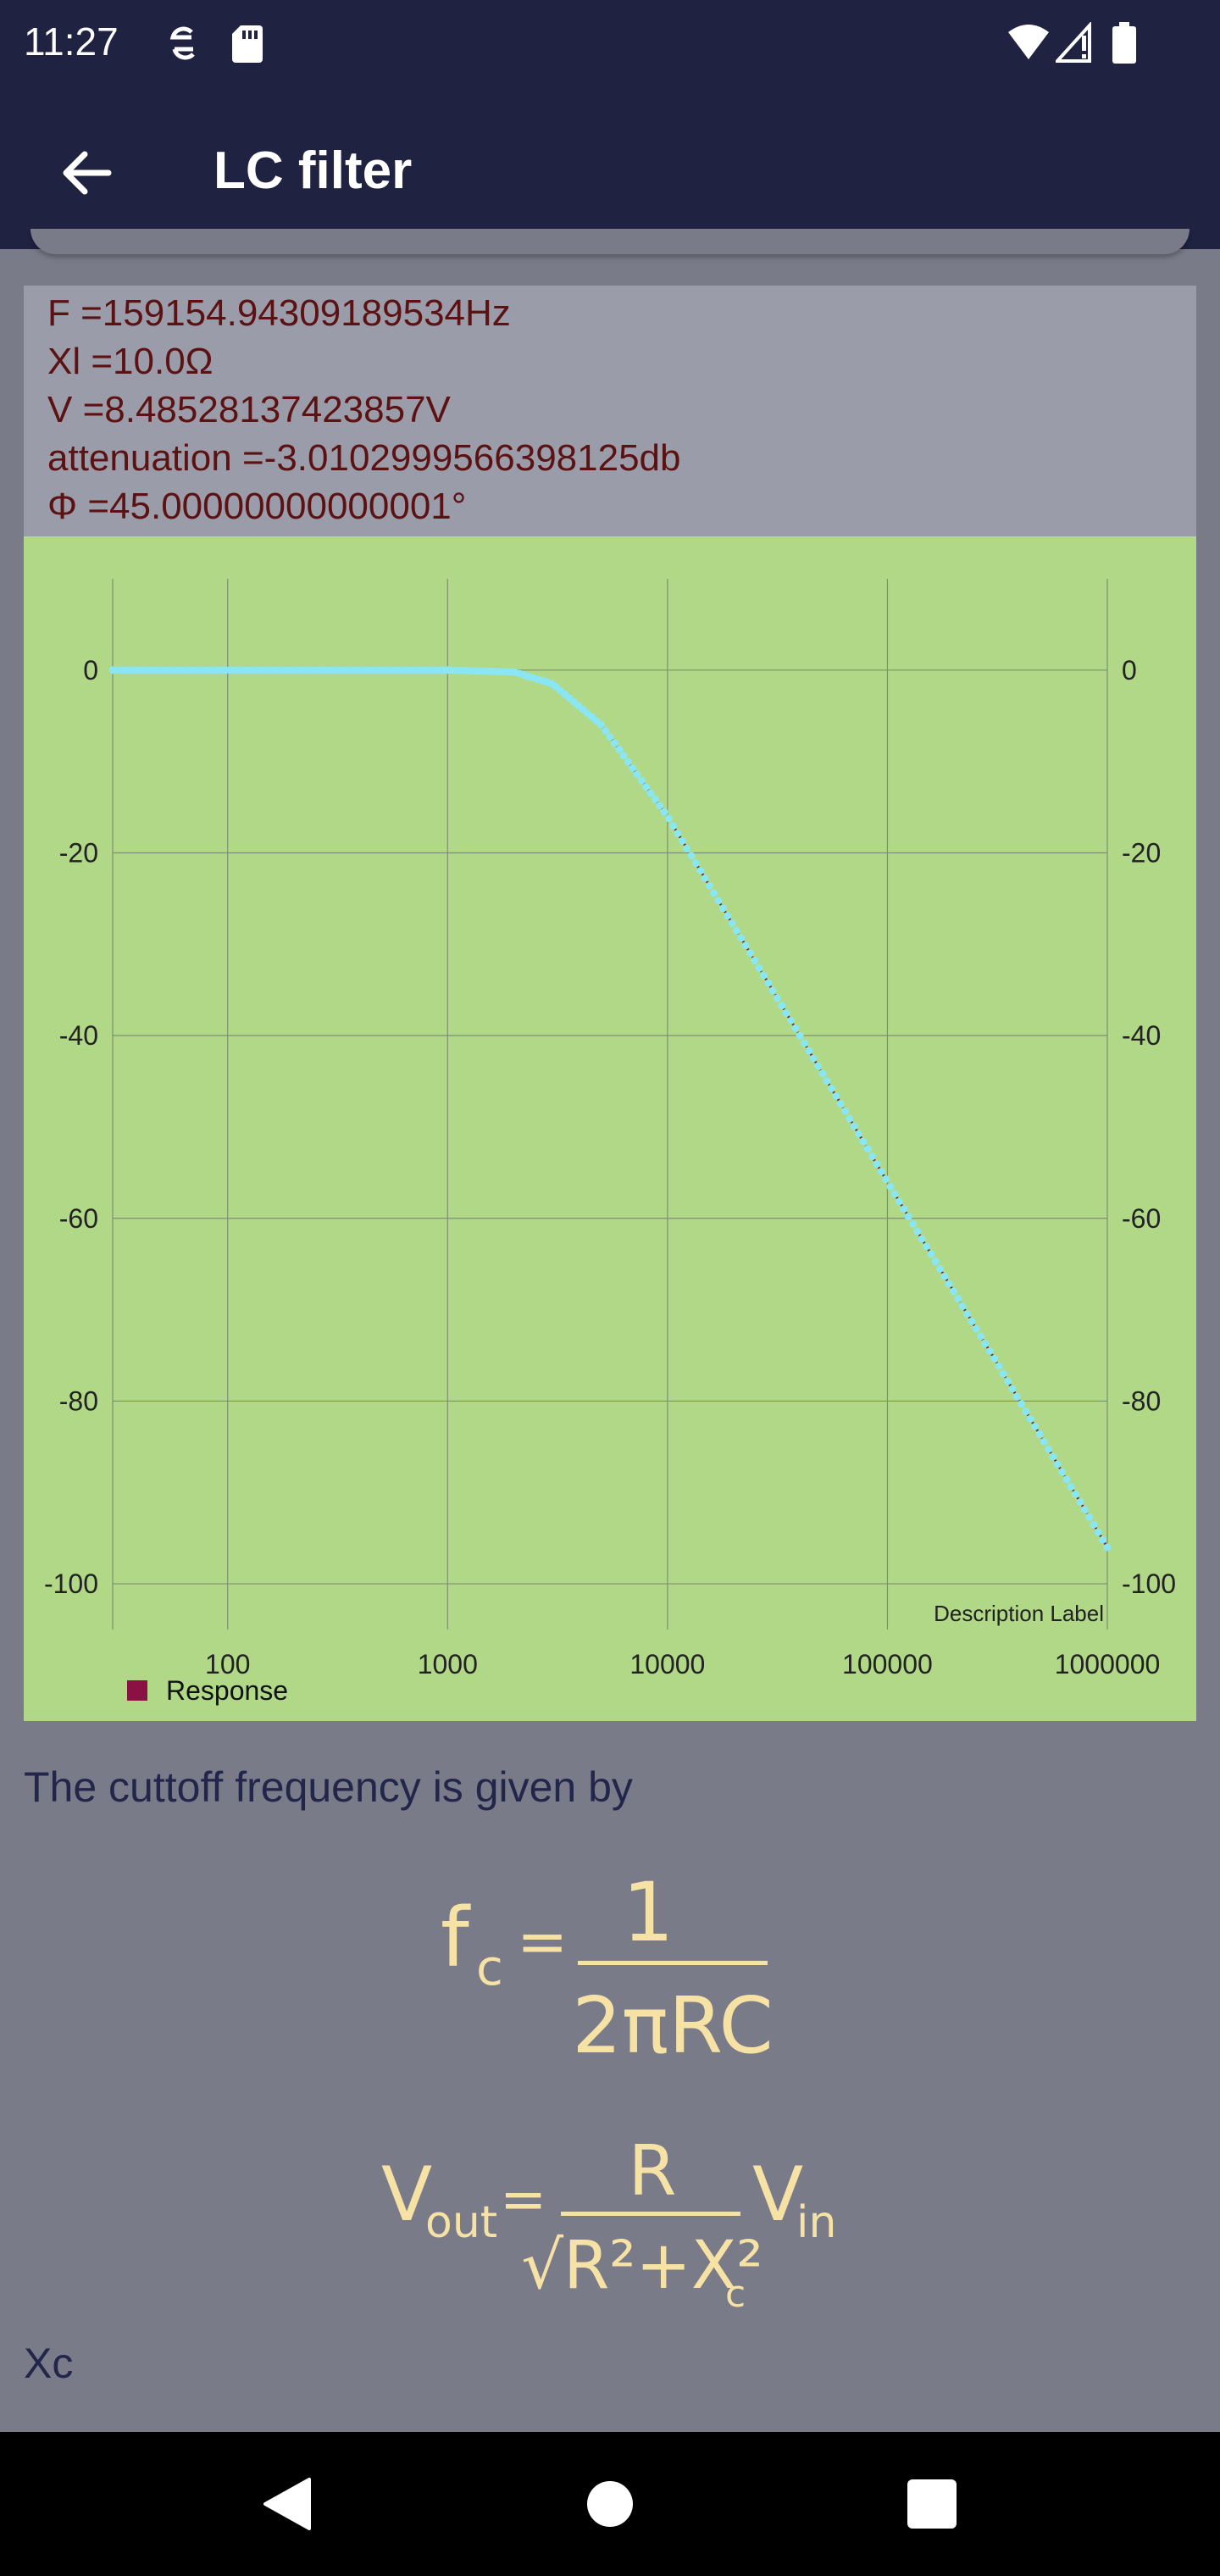 Image resolution: width=1220 pixels, height=2576 pixels. What do you see at coordinates (542, 1941) in the screenshot?
I see `formula-fc-eq: =` at bounding box center [542, 1941].